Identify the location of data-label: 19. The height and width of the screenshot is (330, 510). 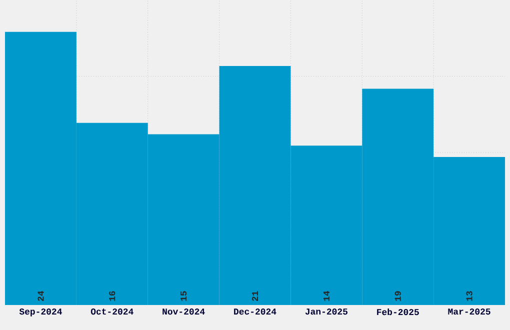
(397, 296).